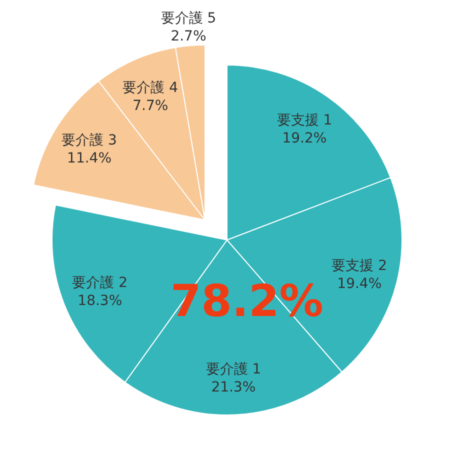 The width and height of the screenshot is (453, 452). I want to click on data-label: 2.7%, so click(188, 36).